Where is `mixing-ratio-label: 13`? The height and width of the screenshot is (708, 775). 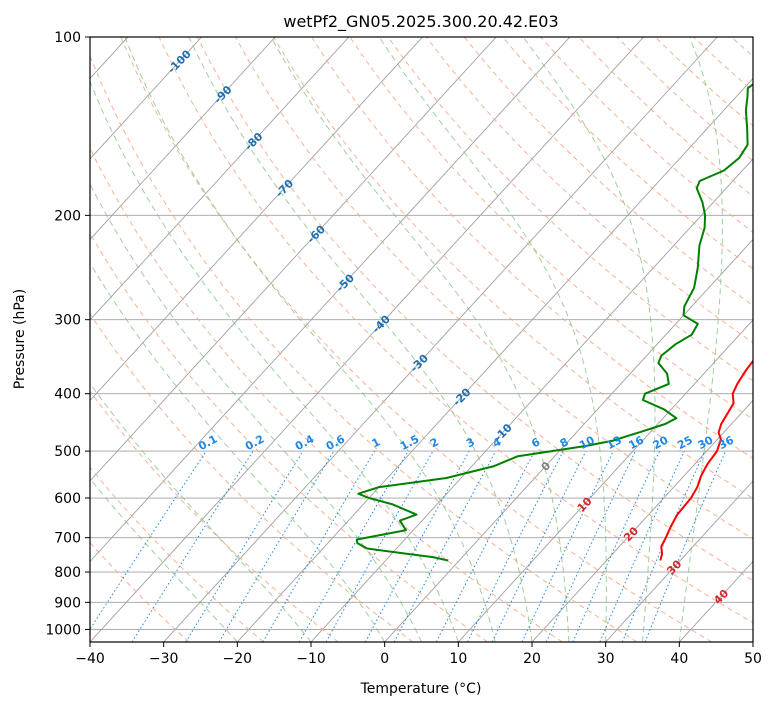
mixing-ratio-label: 13 is located at coordinates (614, 442).